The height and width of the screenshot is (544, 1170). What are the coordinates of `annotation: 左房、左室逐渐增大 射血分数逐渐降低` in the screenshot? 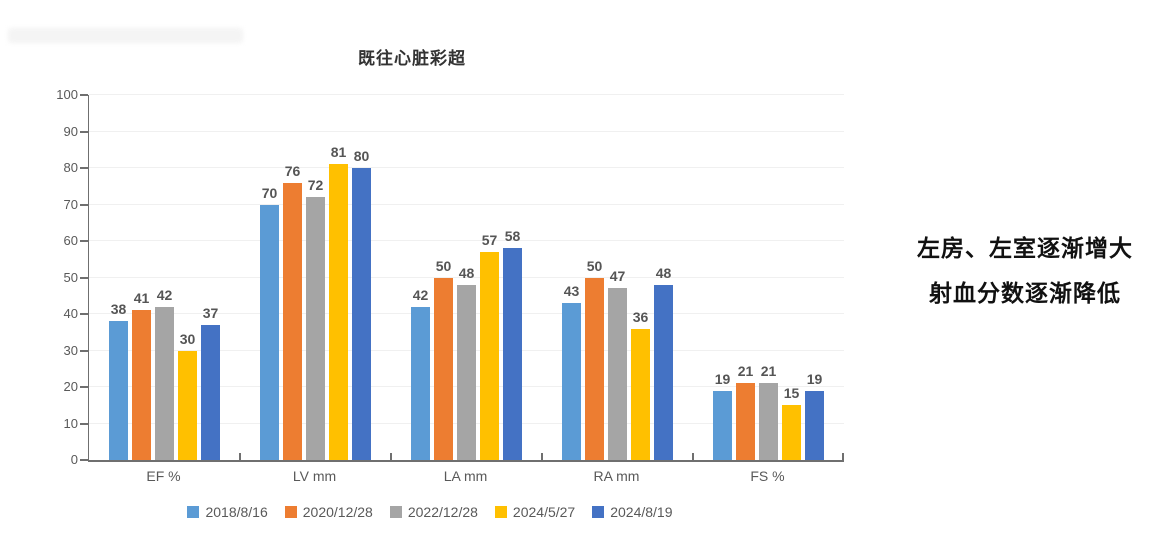 It's located at (1025, 271).